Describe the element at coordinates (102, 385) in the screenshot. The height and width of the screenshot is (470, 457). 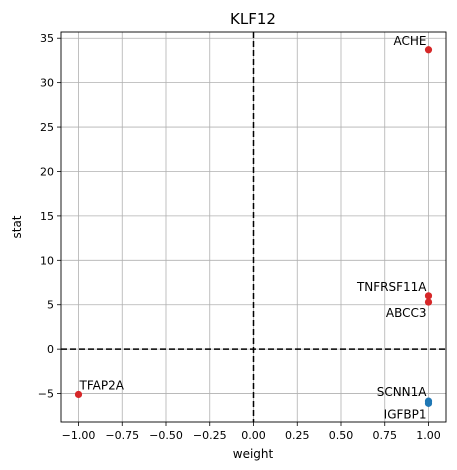
I see `point-label: TFAP2A` at that location.